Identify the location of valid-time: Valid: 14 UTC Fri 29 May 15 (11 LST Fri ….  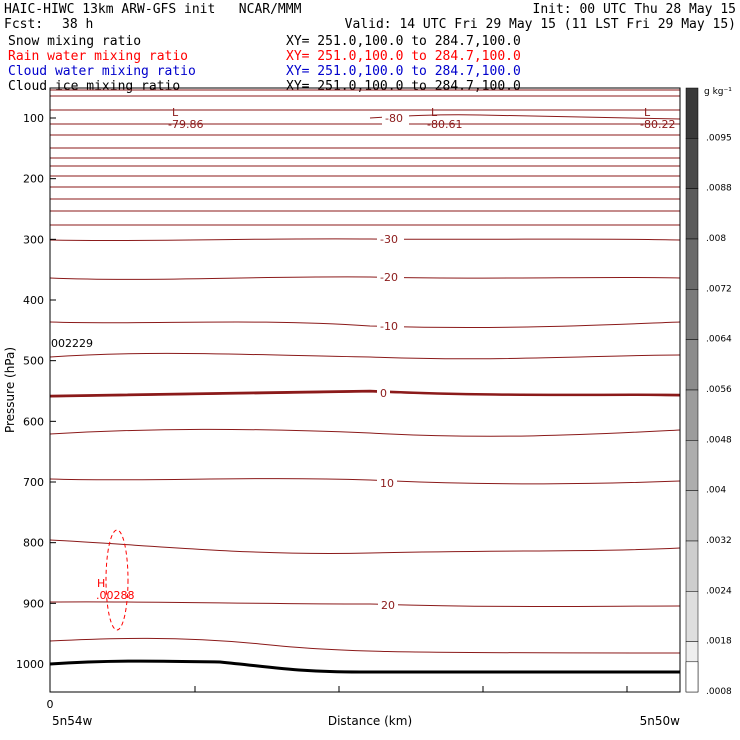
(540, 24).